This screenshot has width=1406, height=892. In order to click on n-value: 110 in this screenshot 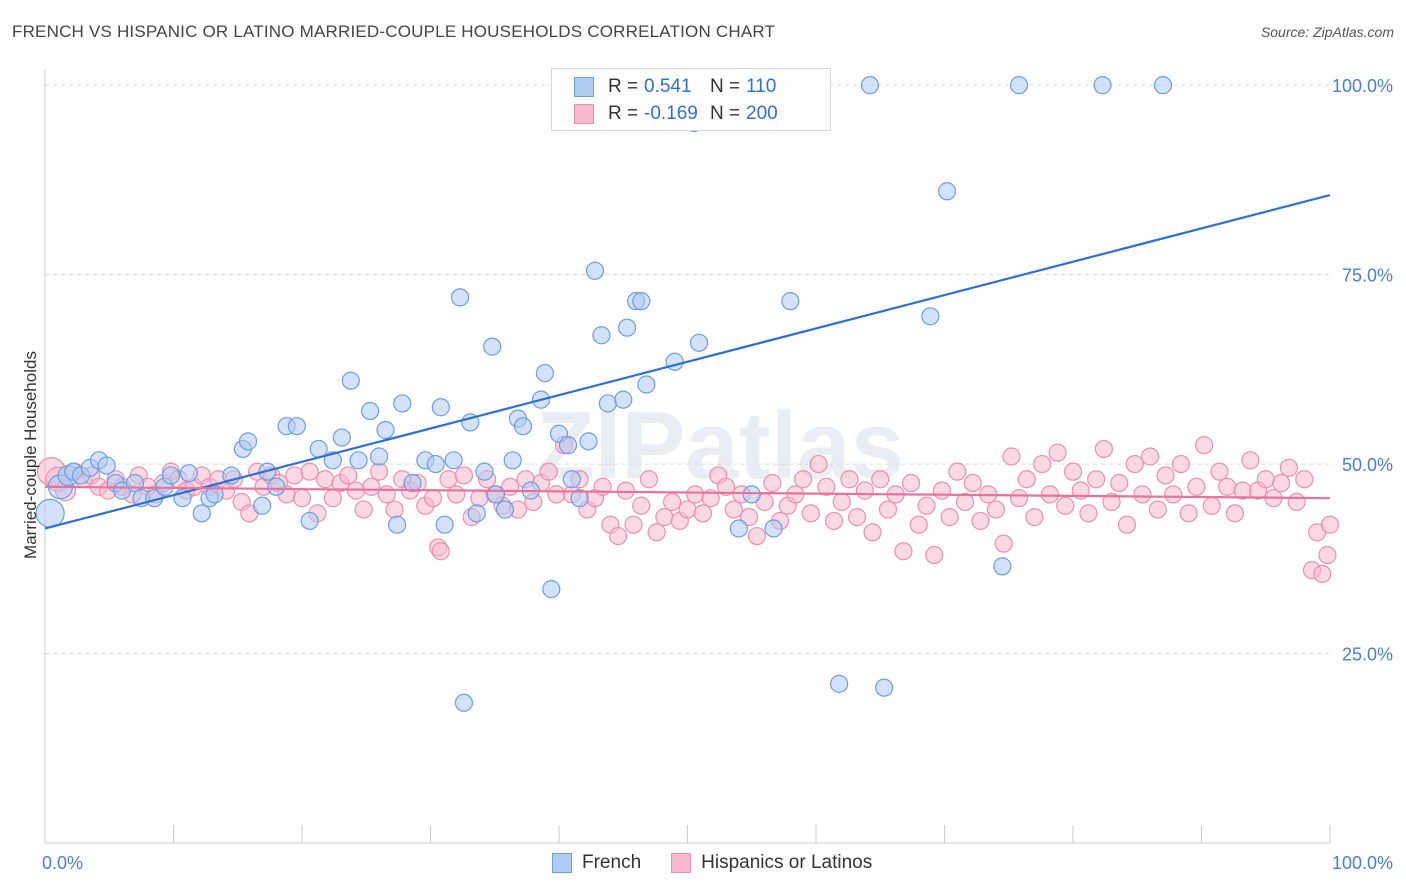, I will do `click(761, 86)`.